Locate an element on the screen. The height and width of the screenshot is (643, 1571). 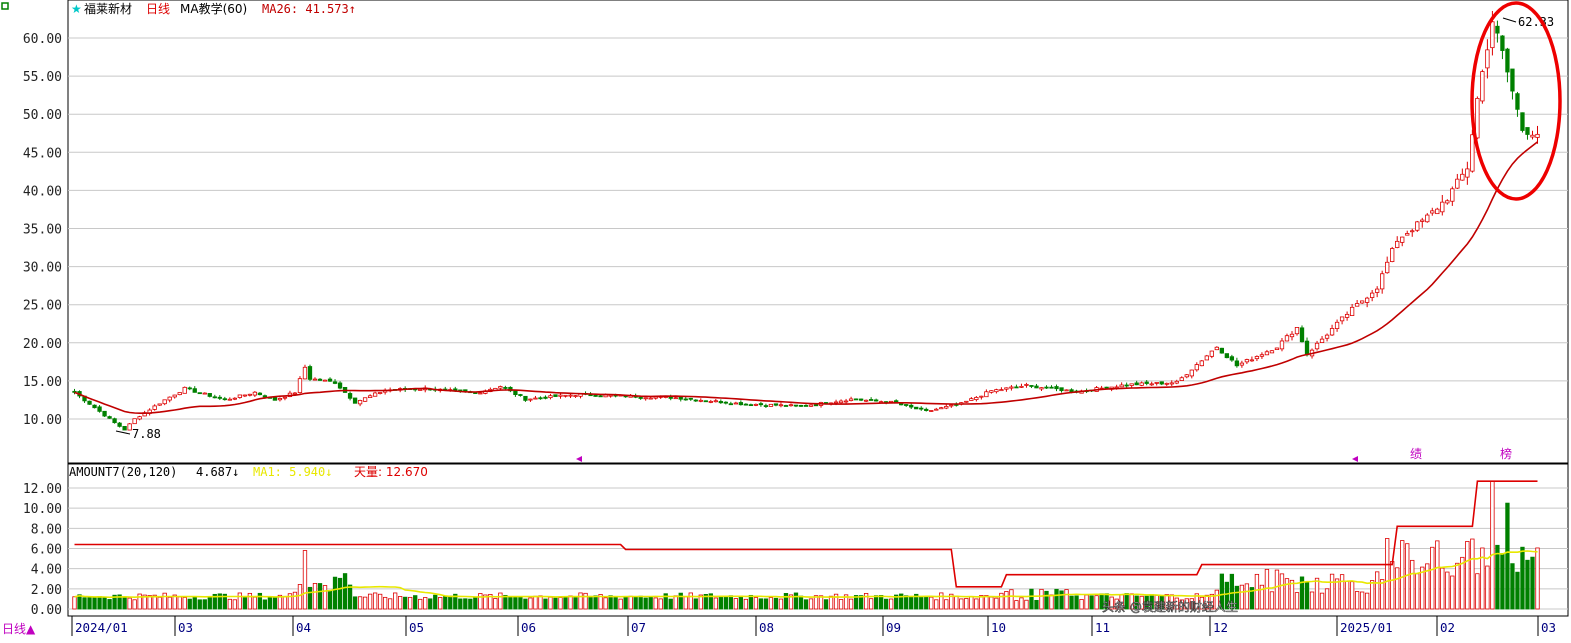
x-tick-label: 11 is located at coordinates (1102, 627).